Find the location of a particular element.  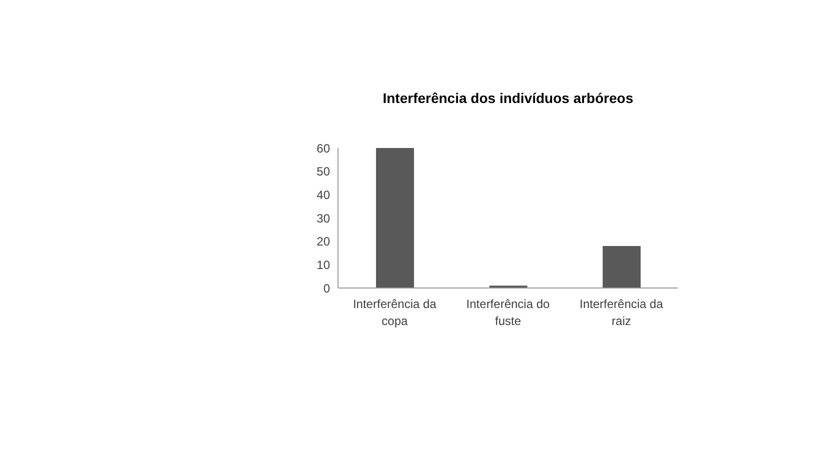

y-tick-label: 20 is located at coordinates (323, 241).